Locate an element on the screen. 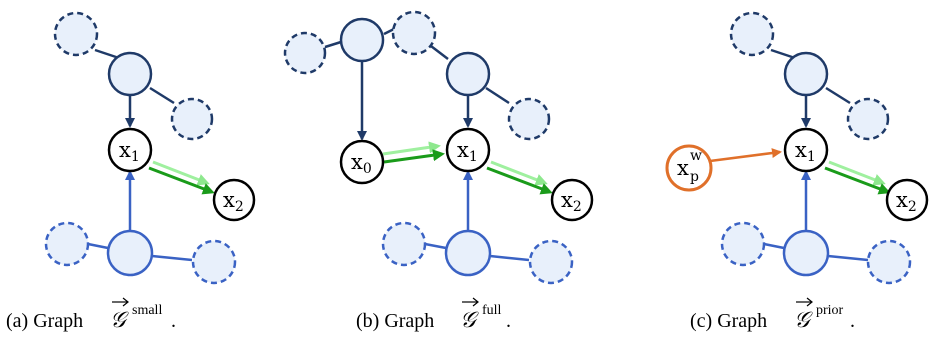  svg-text: x0 is located at coordinates (361, 163).